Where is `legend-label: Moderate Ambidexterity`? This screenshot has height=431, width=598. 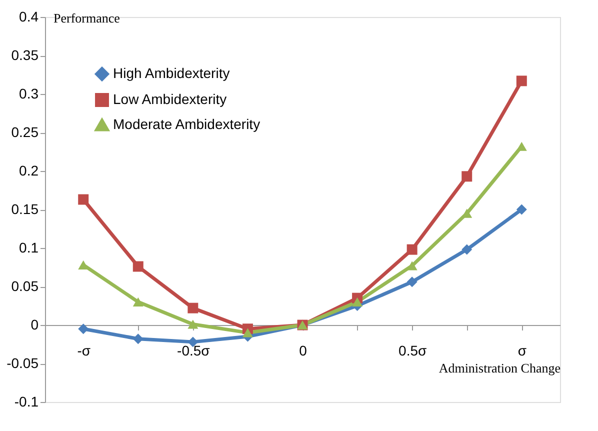
legend-label: Moderate Ambidexterity is located at coordinates (186, 124).